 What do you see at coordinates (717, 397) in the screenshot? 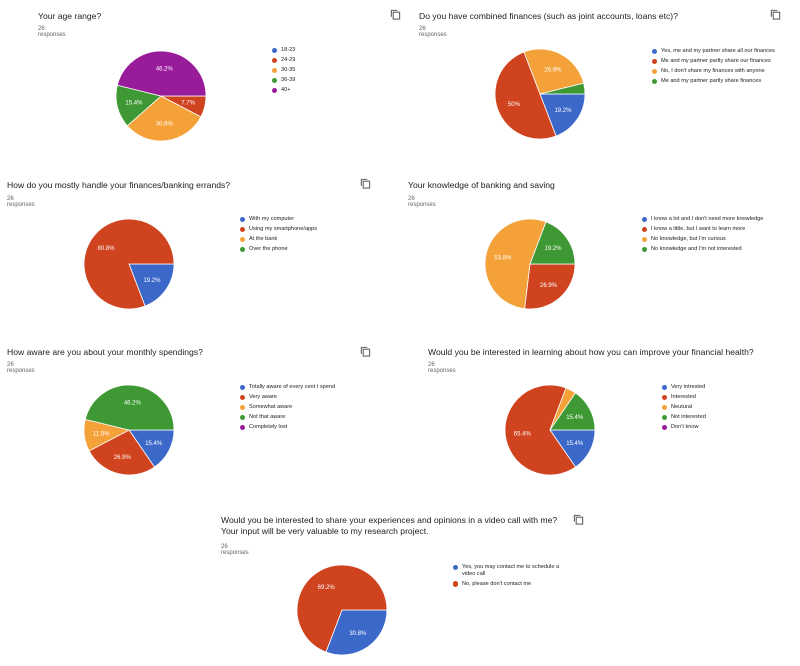
I see `legend-item: Interested` at bounding box center [717, 397].